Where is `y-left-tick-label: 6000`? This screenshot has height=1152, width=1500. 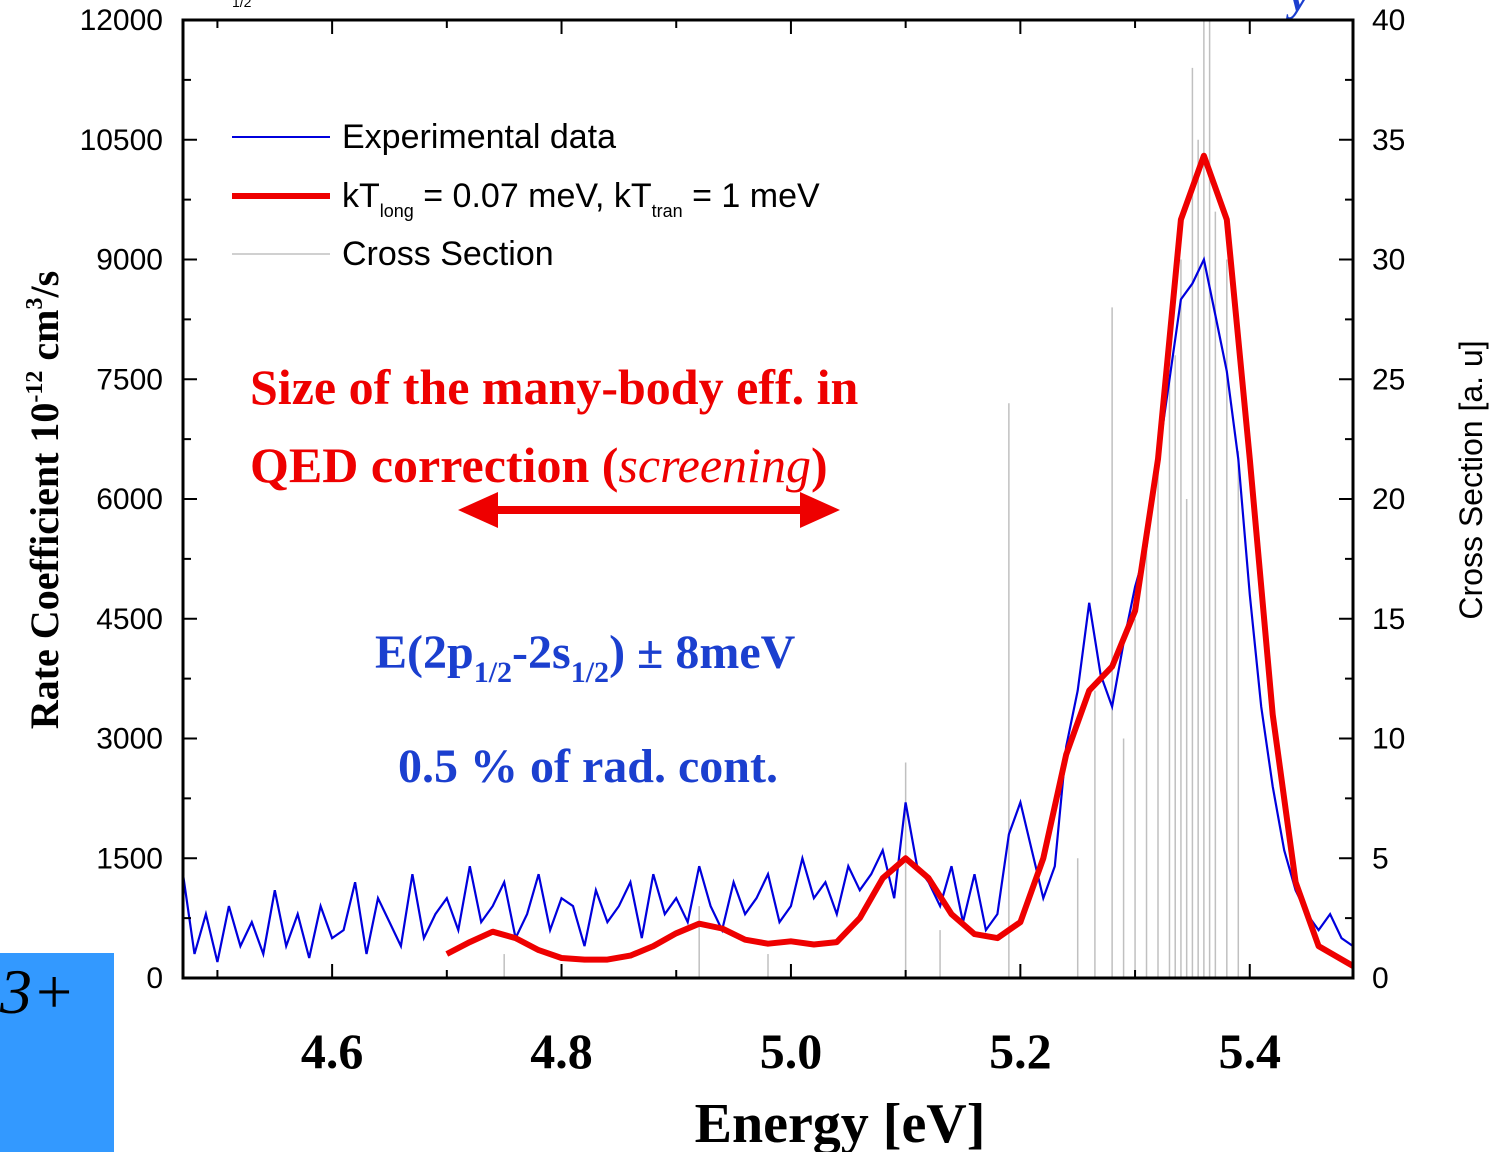
y-left-tick-label: 6000 is located at coordinates (129, 499).